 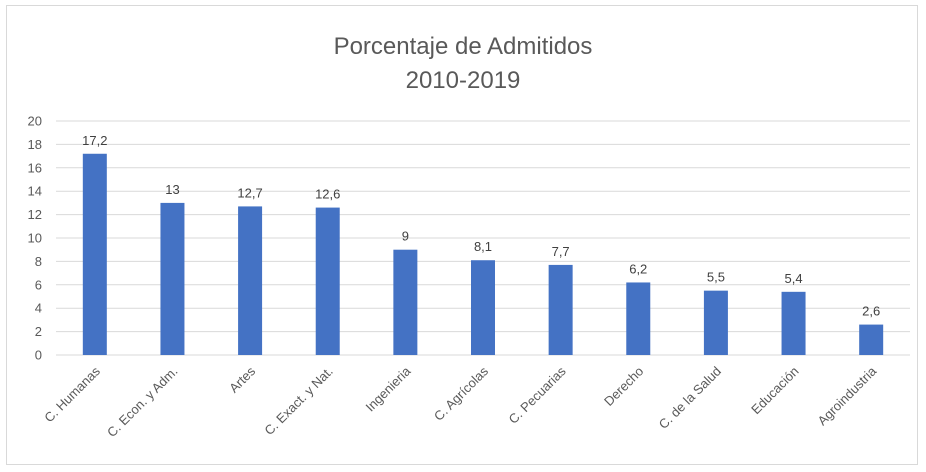 What do you see at coordinates (94, 140) in the screenshot?
I see `data-label: 17,2` at bounding box center [94, 140].